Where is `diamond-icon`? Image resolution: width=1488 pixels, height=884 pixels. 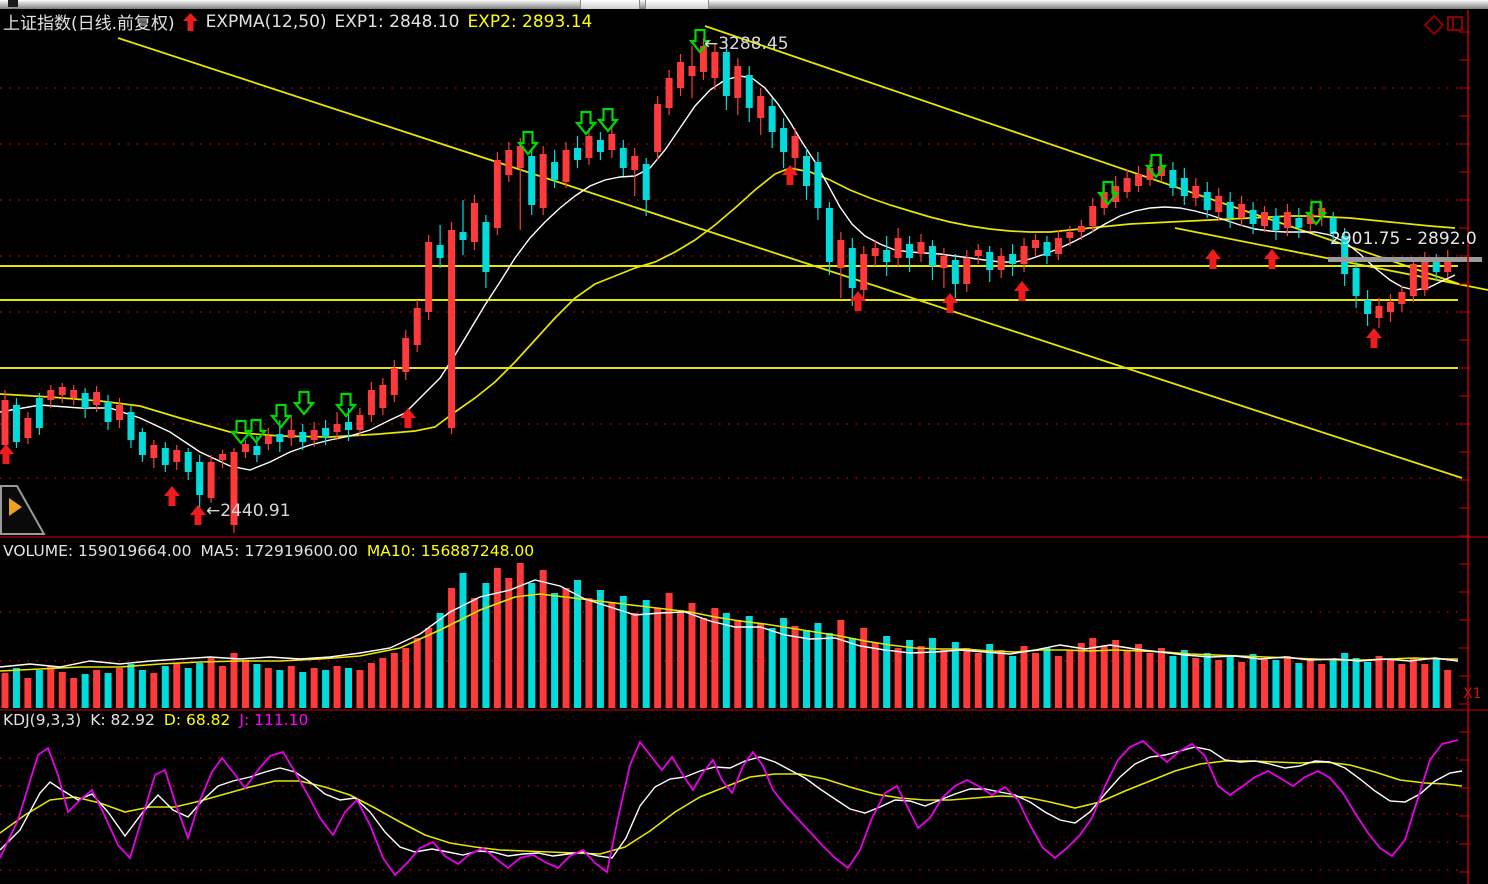 diamond-icon is located at coordinates (1434, 25).